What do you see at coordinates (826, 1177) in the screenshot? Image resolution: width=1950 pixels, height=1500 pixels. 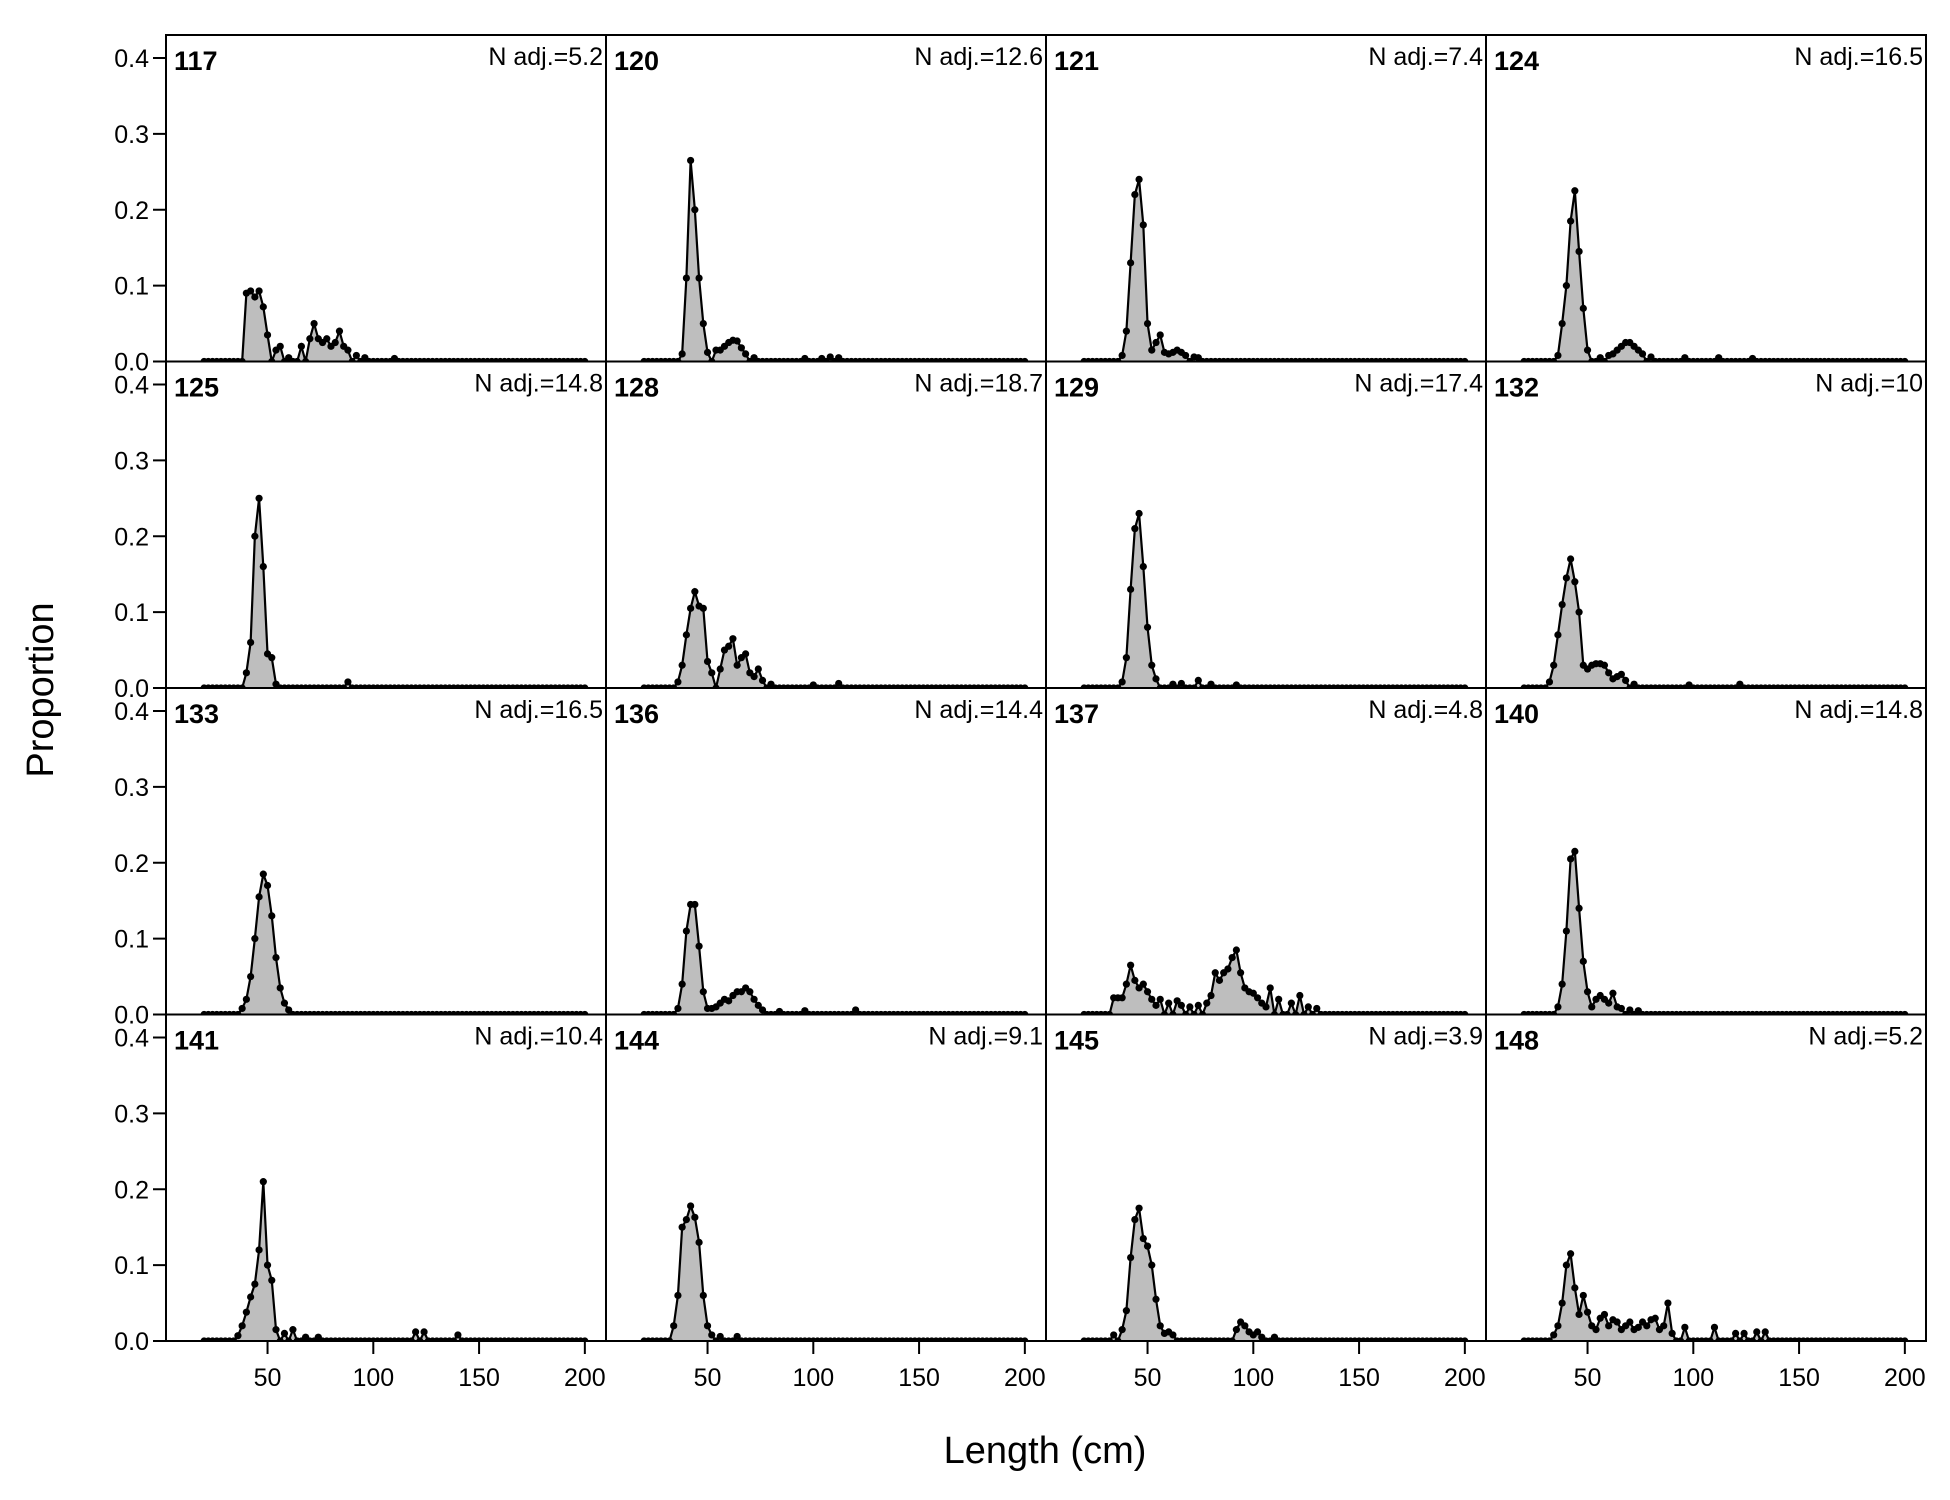 I see `panel-144: 144 N adj.=9.1` at bounding box center [826, 1177].